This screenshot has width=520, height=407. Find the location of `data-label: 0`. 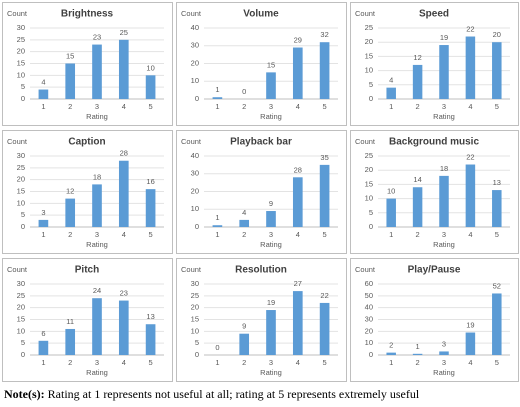

data-label: 0 is located at coordinates (217, 347).